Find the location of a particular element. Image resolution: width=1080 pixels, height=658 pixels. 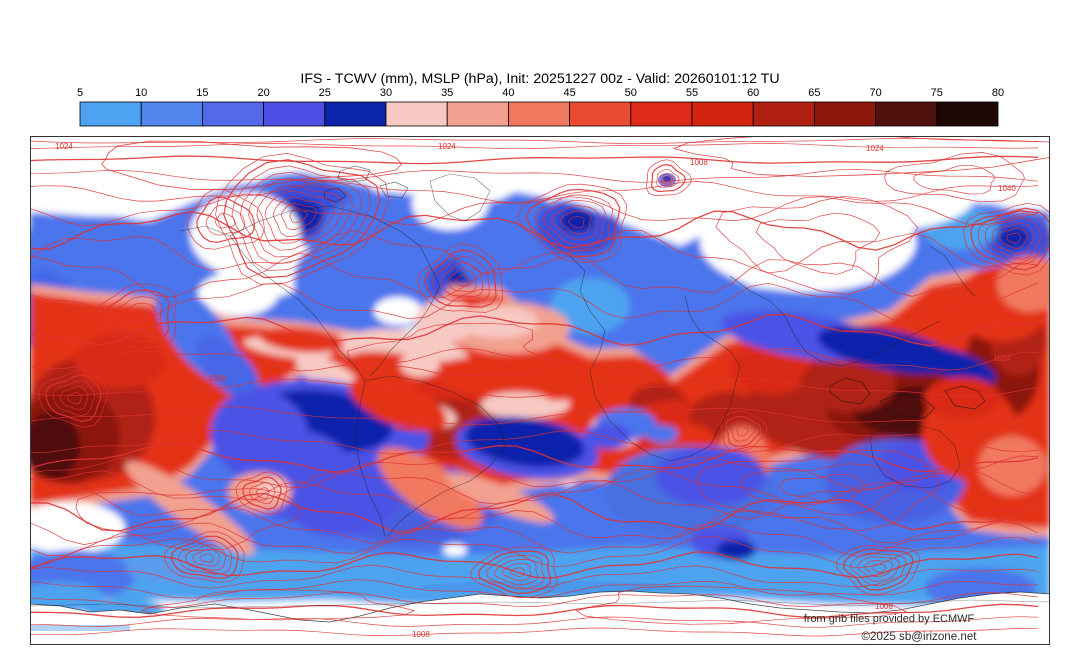

svg-text: 20 is located at coordinates (263, 93).